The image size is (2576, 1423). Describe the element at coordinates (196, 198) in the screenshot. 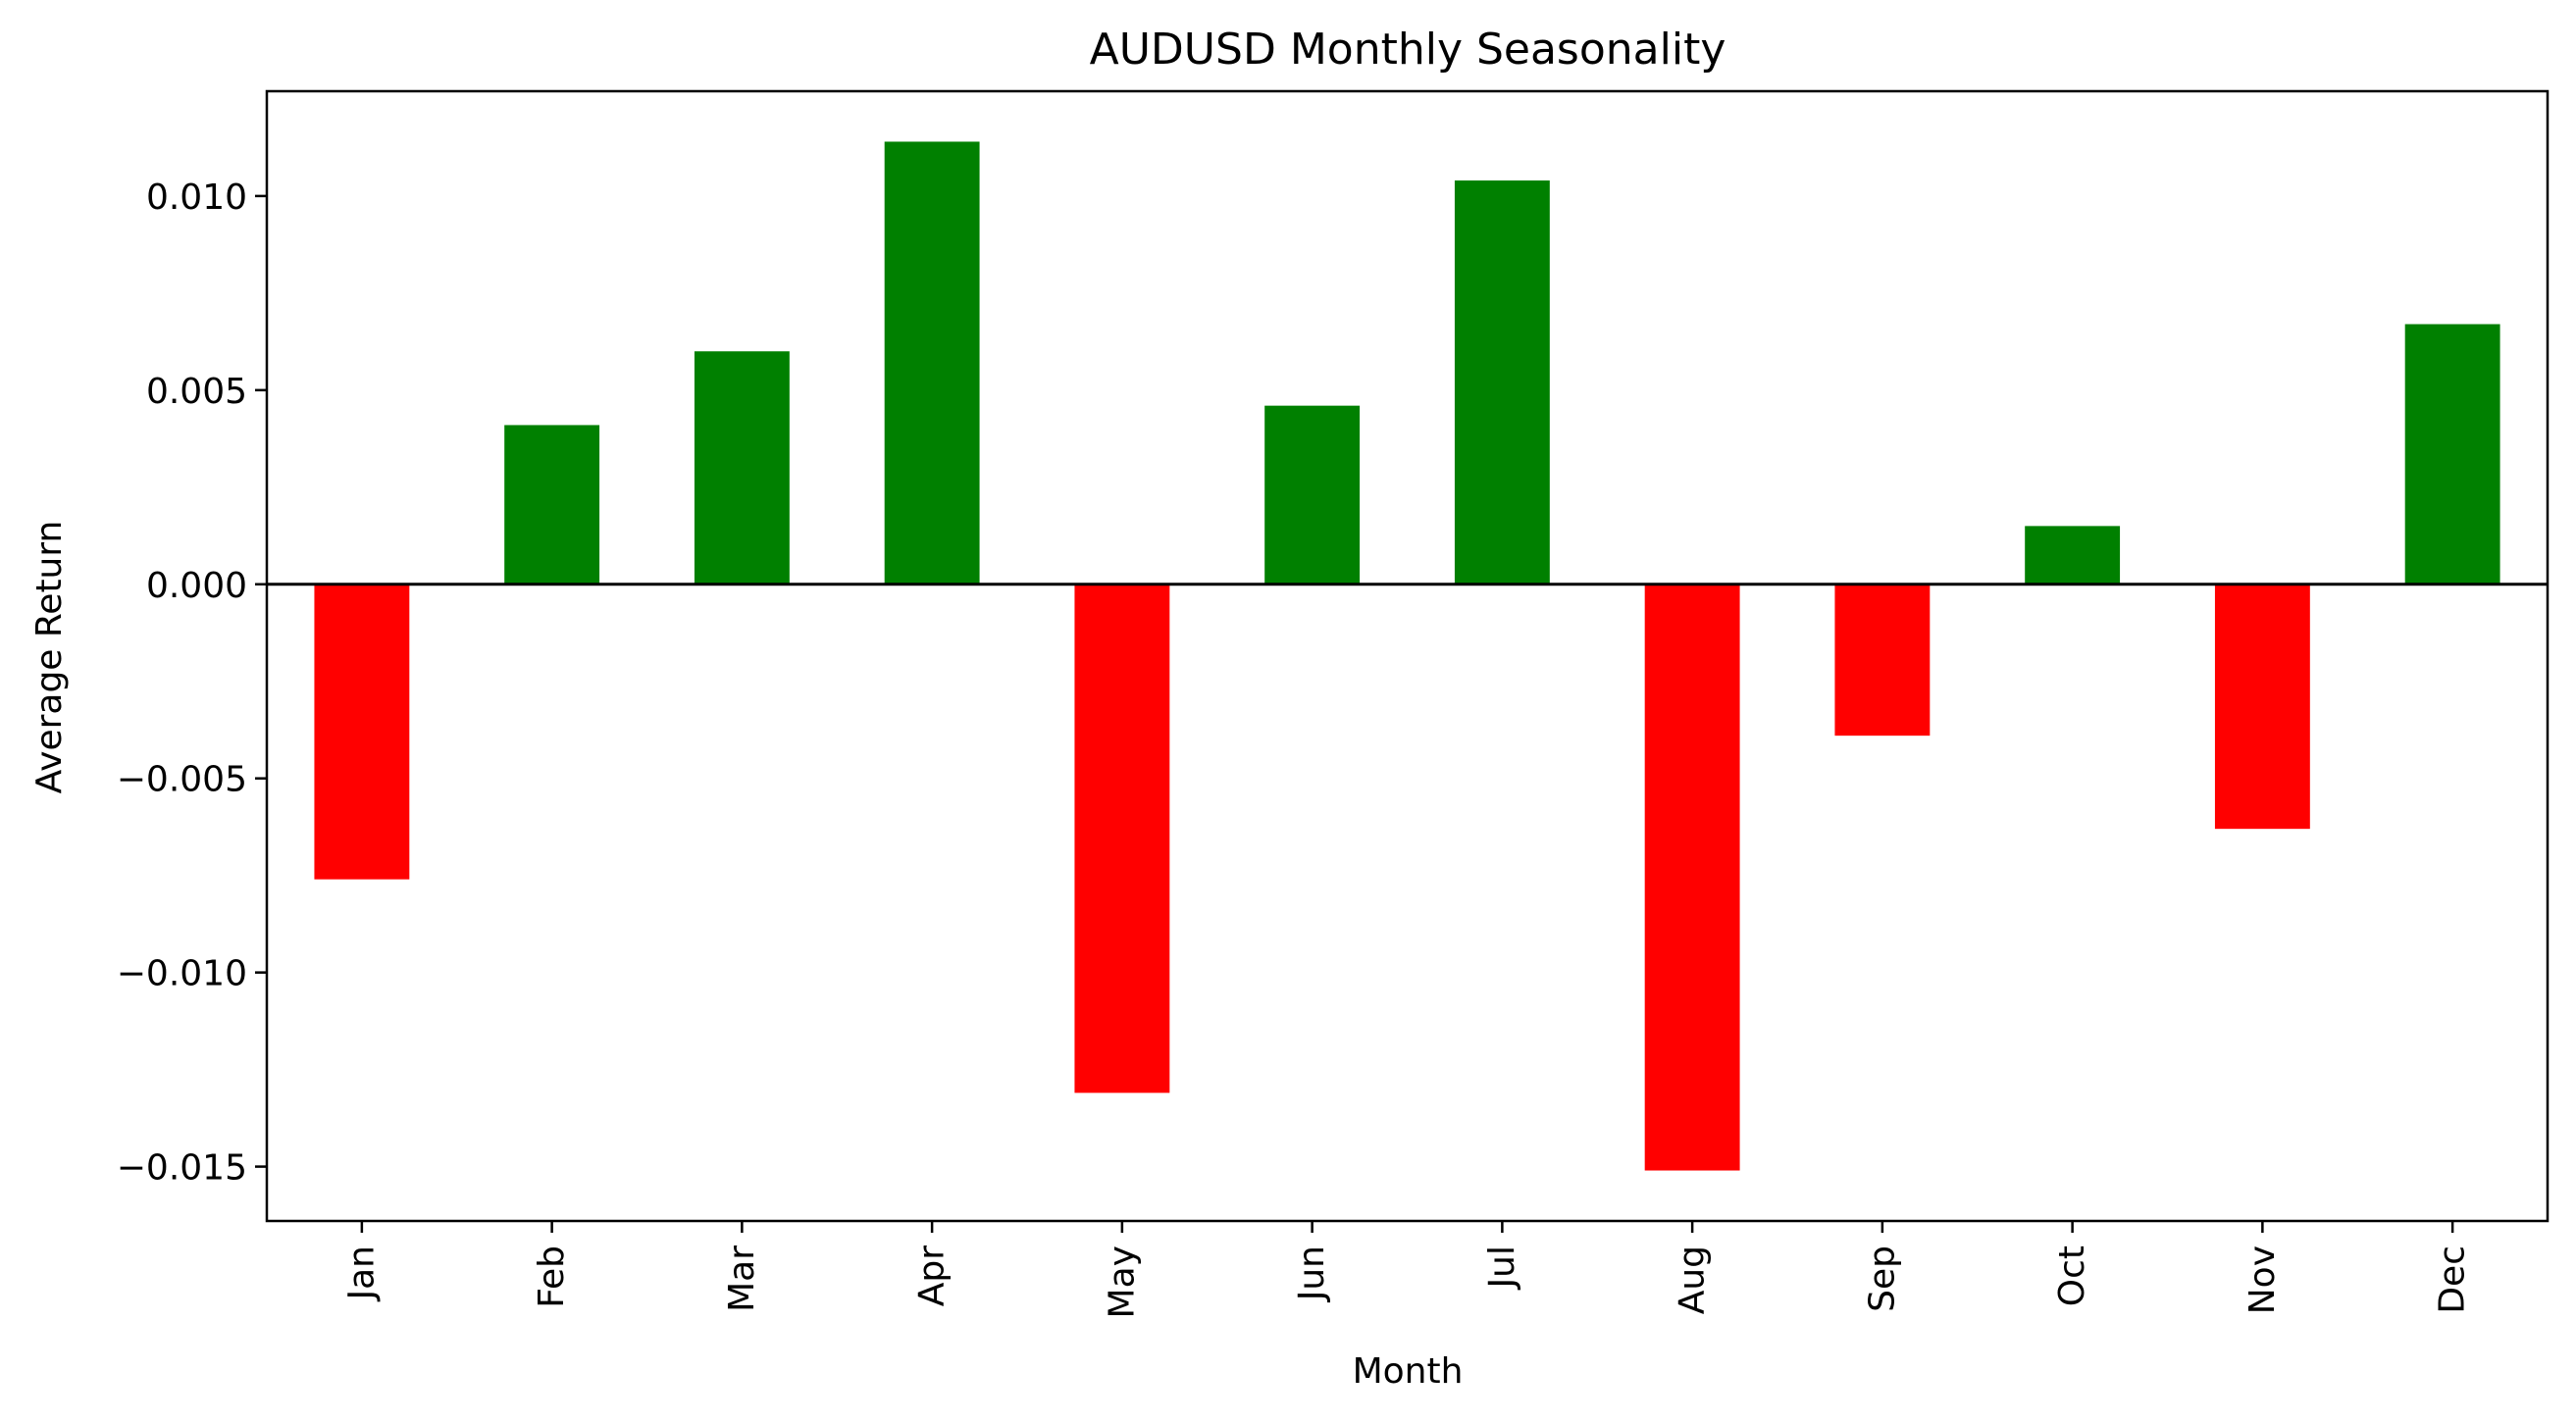

I see `y-tick-label: 0.010` at that location.